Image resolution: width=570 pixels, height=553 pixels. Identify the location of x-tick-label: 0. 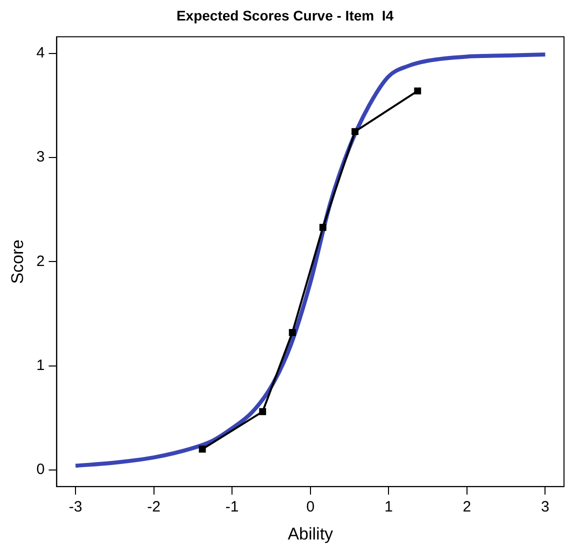
(310, 507).